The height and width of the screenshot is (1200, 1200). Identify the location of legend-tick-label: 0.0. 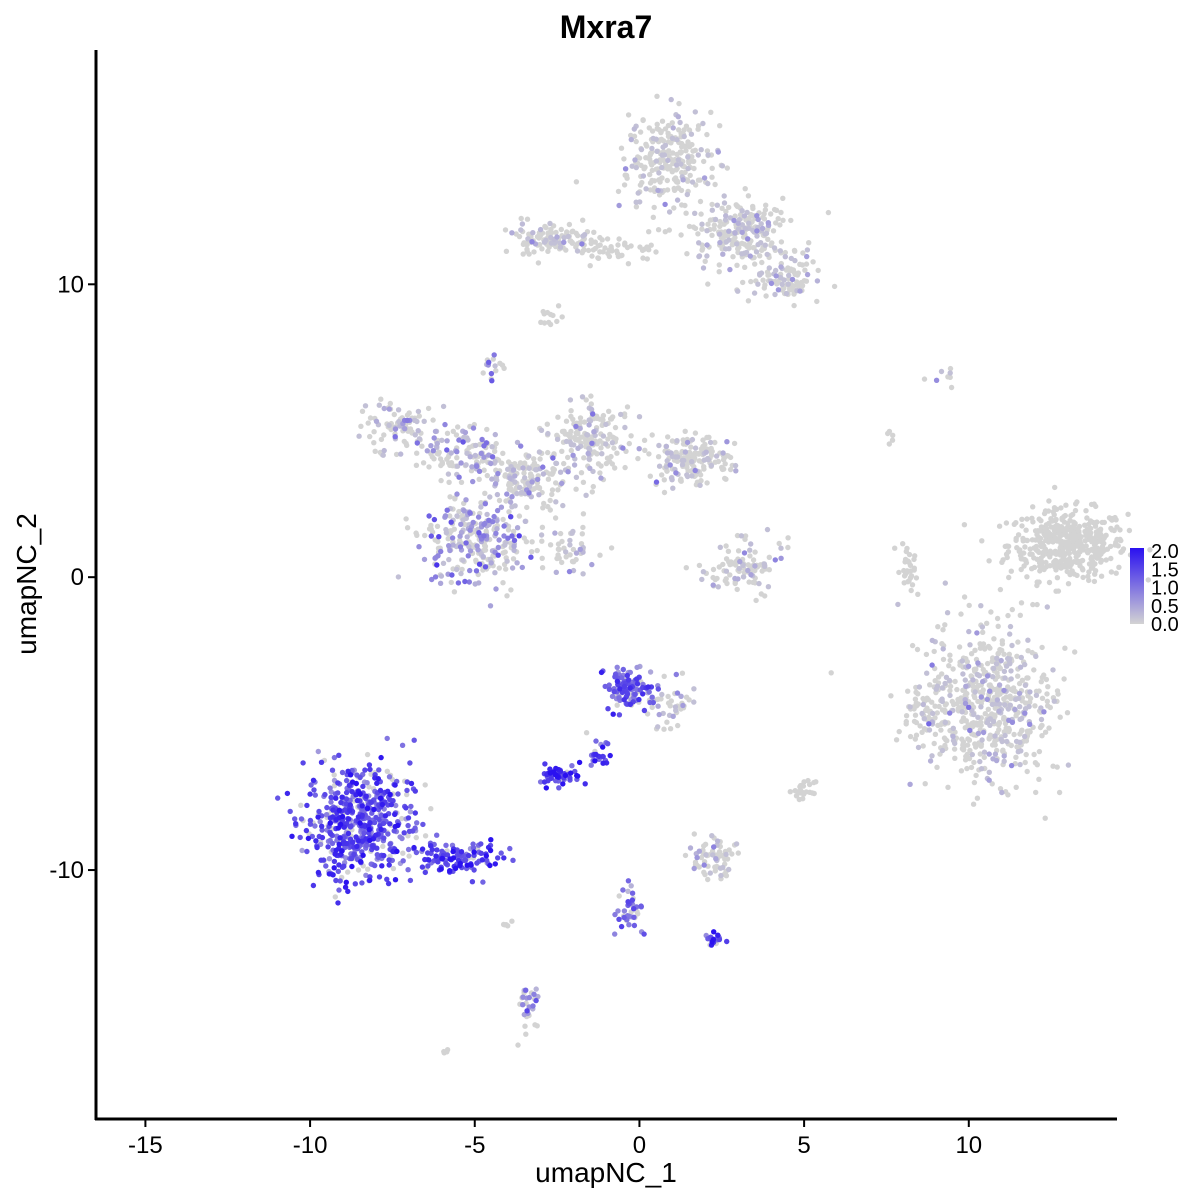
(1165, 625).